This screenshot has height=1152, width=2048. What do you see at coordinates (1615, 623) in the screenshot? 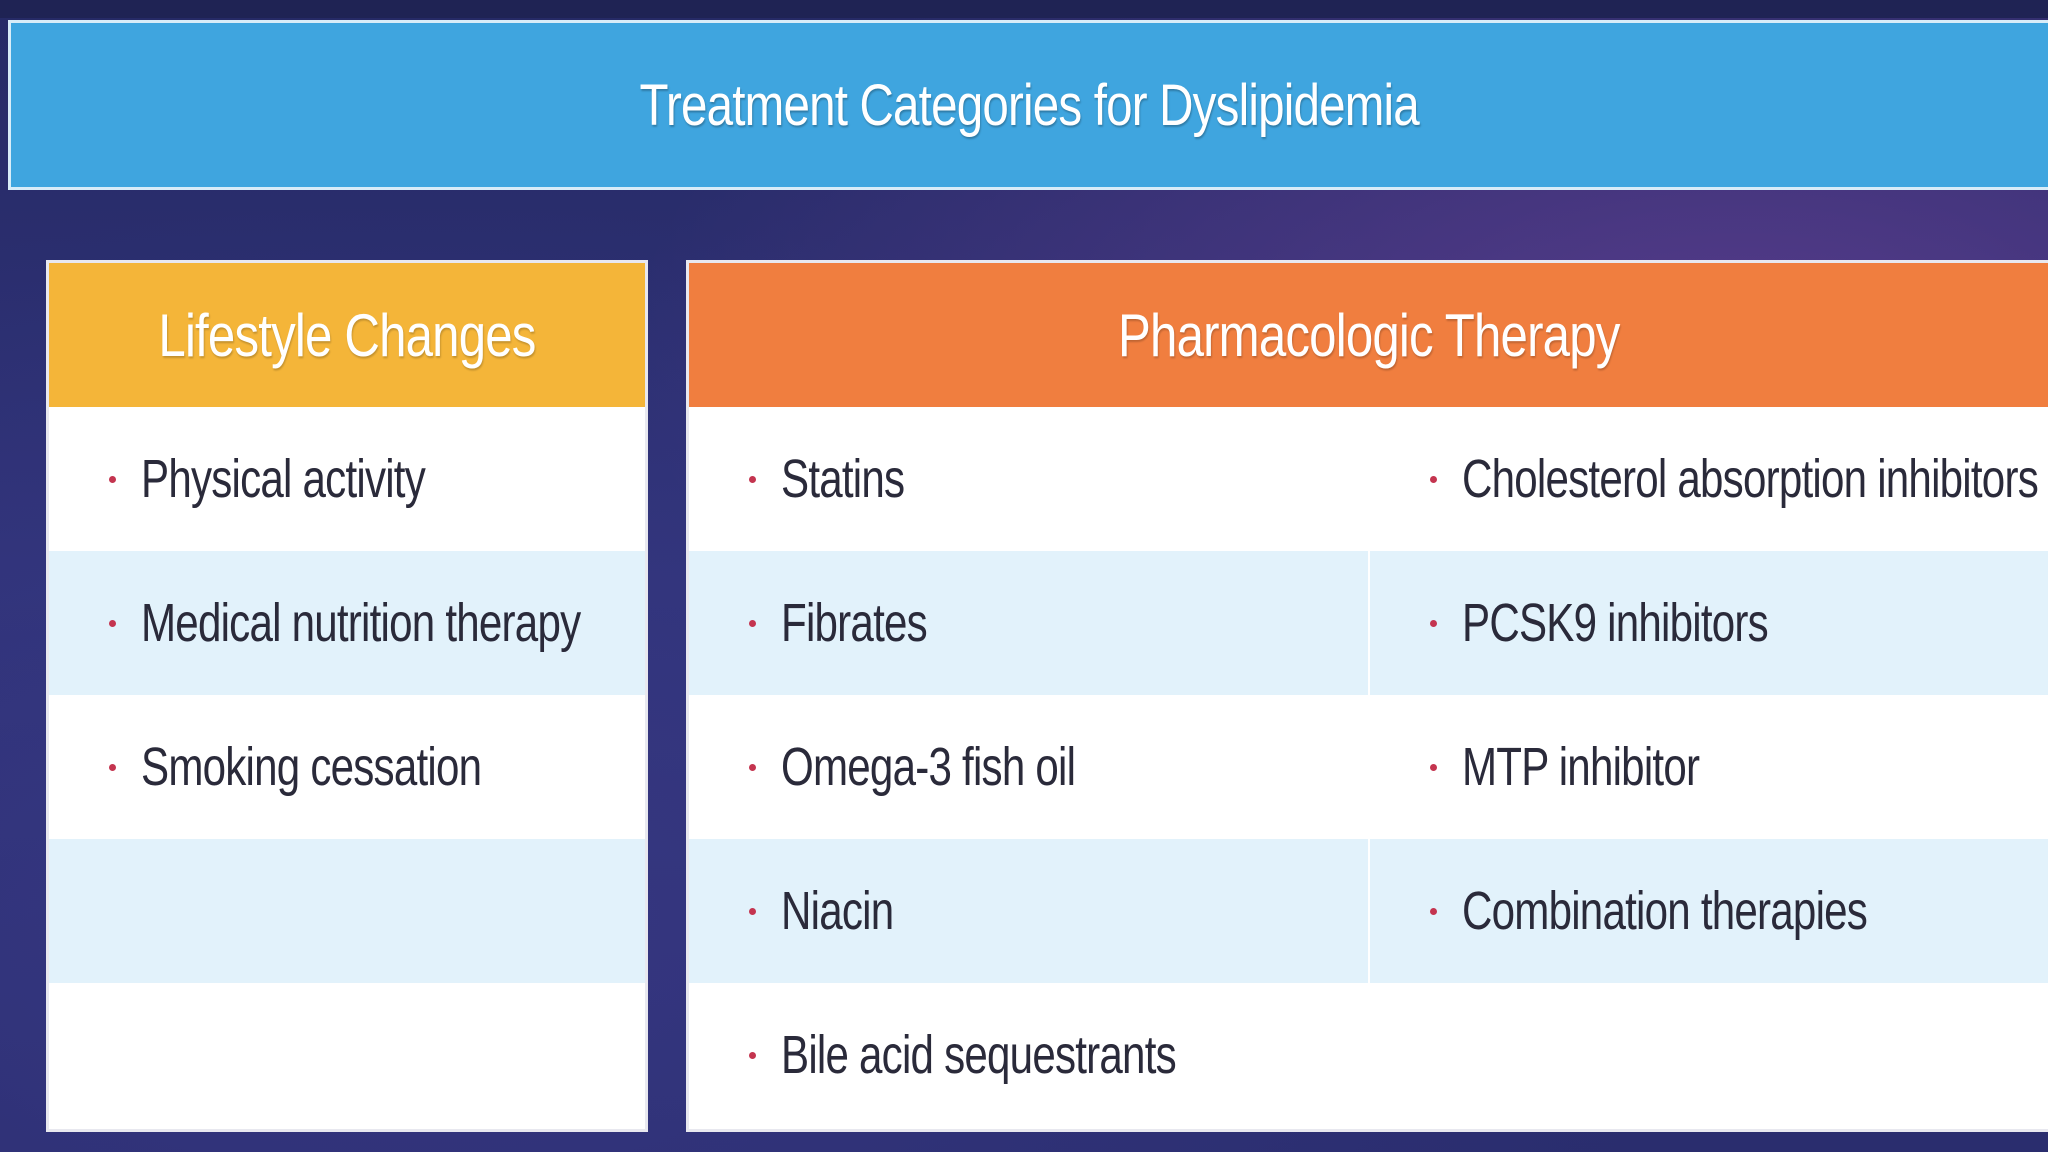
I see `list-item-label: PCSK9 inhibitors` at bounding box center [1615, 623].